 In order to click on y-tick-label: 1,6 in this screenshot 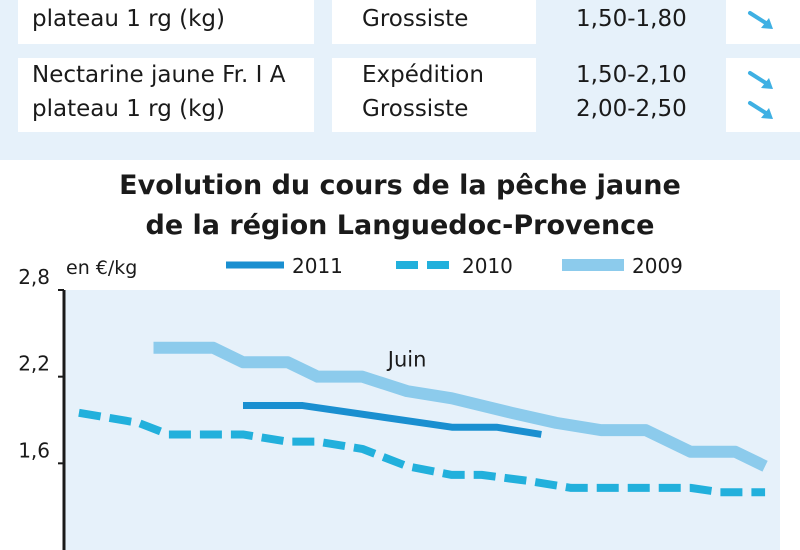, I will do `click(34, 450)`.